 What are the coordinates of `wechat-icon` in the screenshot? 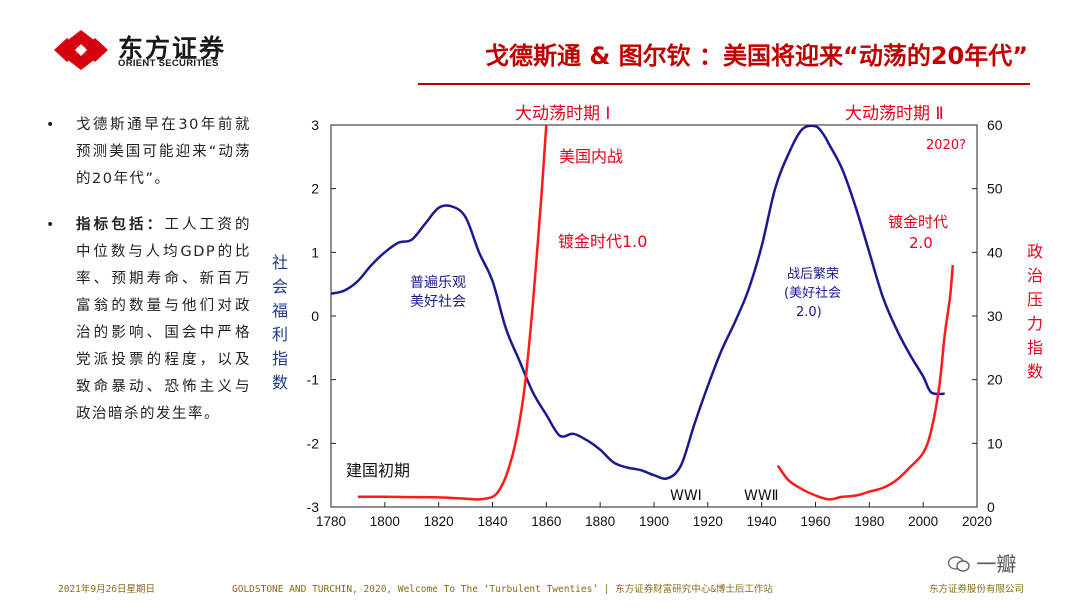 It's located at (958, 564).